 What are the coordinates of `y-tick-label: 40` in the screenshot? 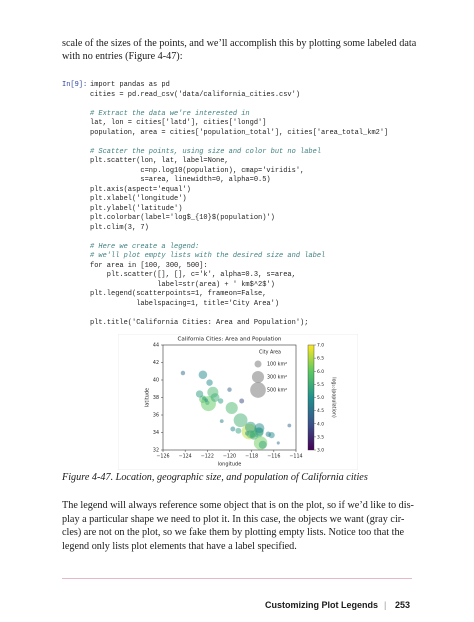 It's located at (156, 381).